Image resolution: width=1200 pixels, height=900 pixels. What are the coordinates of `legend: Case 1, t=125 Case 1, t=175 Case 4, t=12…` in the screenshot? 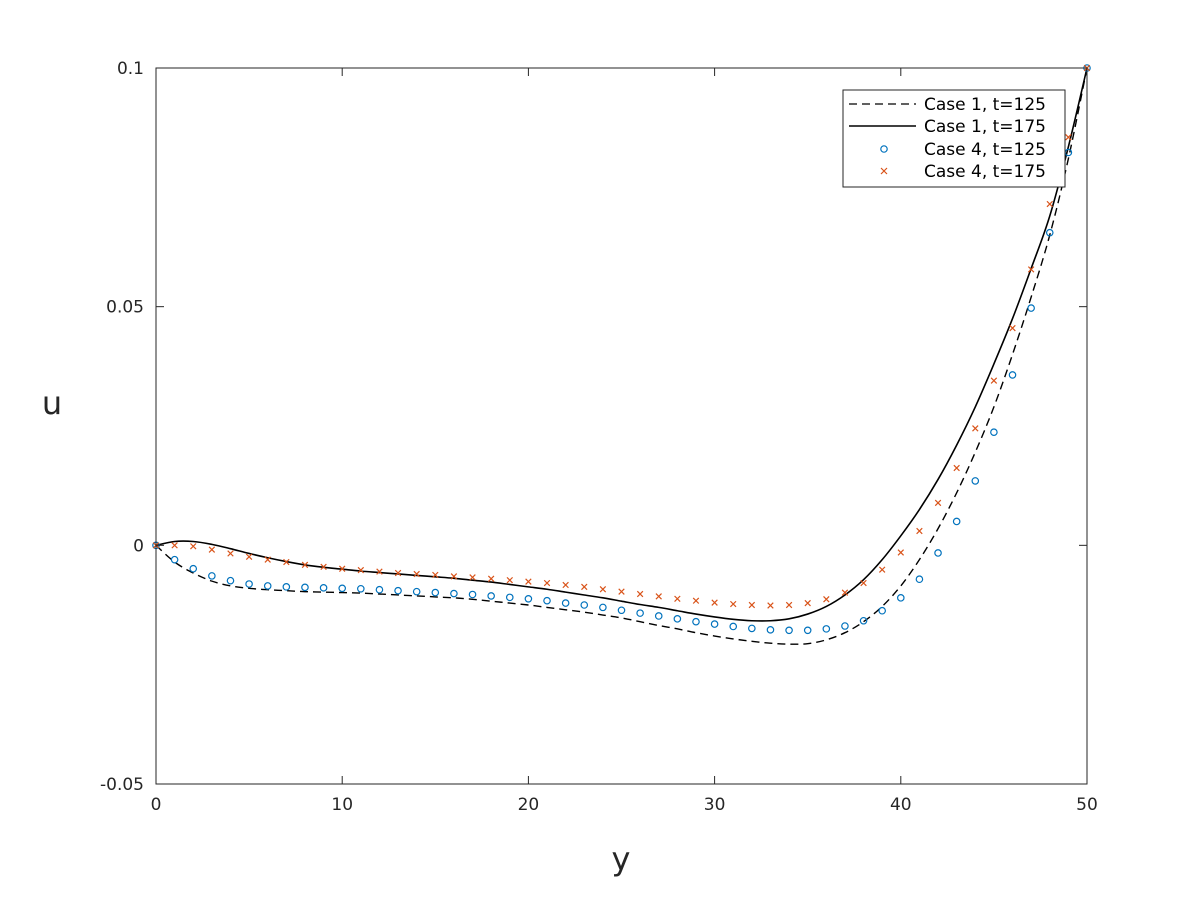 It's located at (954, 138).